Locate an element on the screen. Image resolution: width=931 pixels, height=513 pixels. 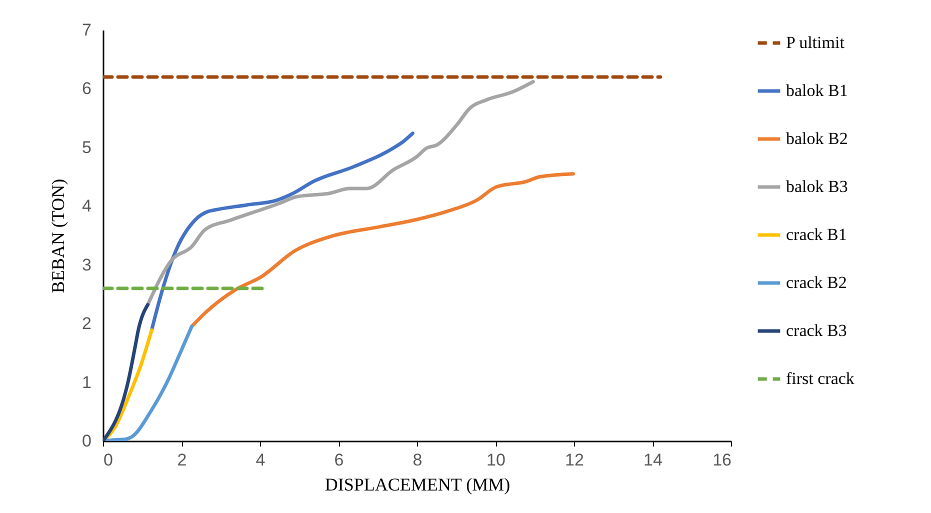
x-tick-label: 10 is located at coordinates (496, 460).